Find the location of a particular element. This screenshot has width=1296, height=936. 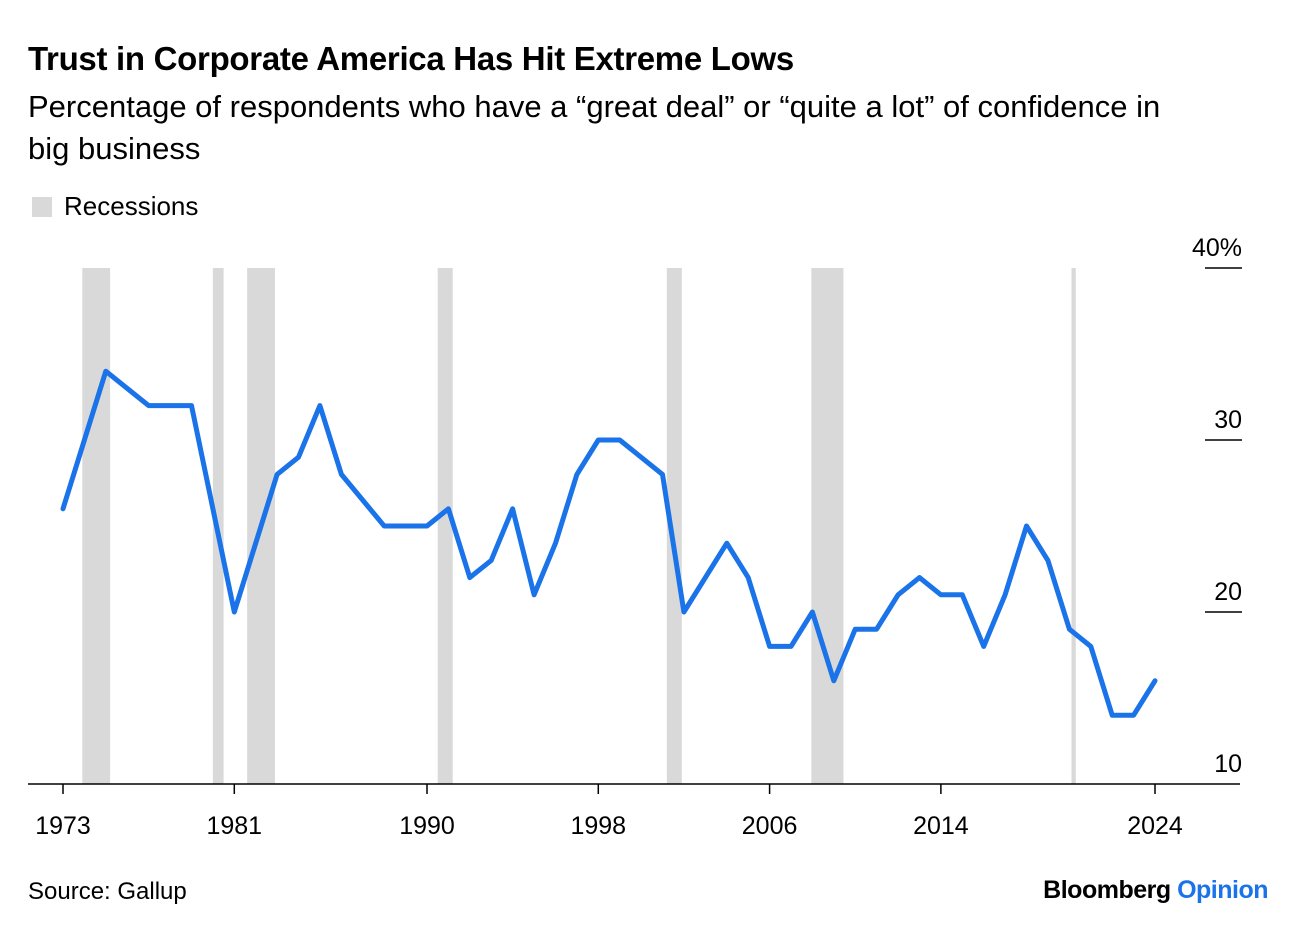

brand-logo: Bloomberg Opinion is located at coordinates (1155, 890).